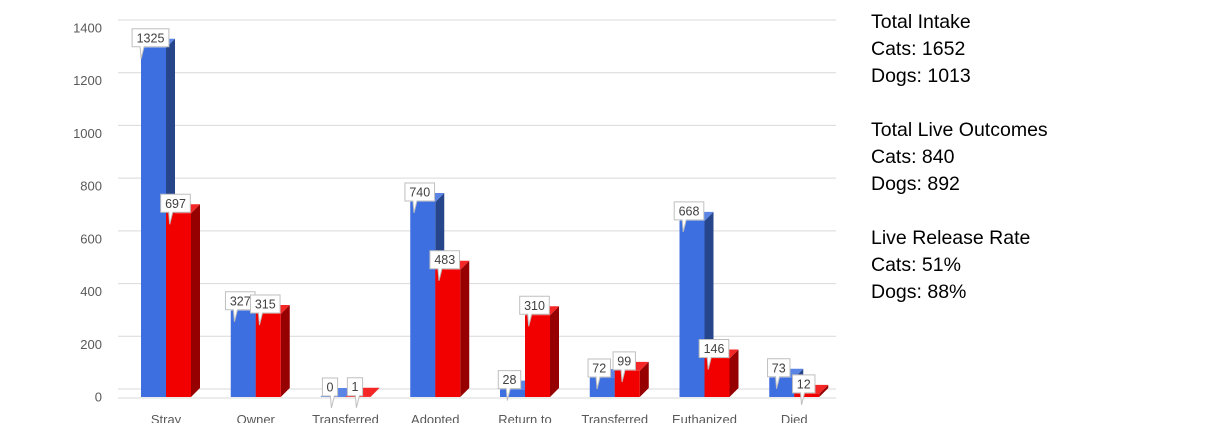 This screenshot has height=423, width=1210. Describe the element at coordinates (714, 349) in the screenshot. I see `data-label-text: 146` at that location.